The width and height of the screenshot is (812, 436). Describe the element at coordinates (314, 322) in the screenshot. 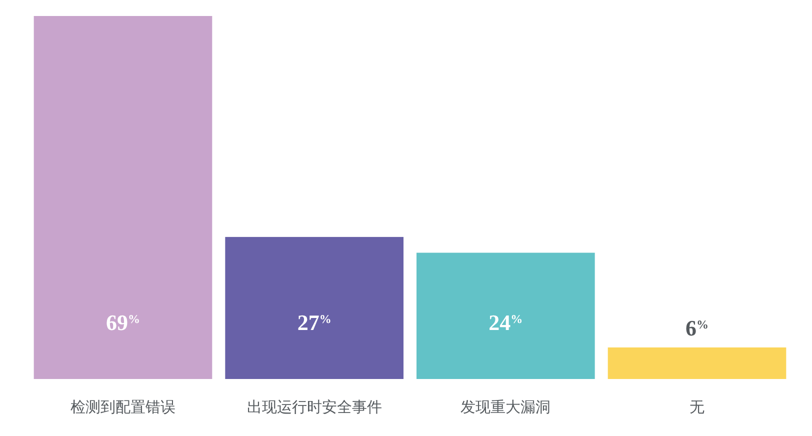

I see `data-label: 27$^{%}$` at that location.